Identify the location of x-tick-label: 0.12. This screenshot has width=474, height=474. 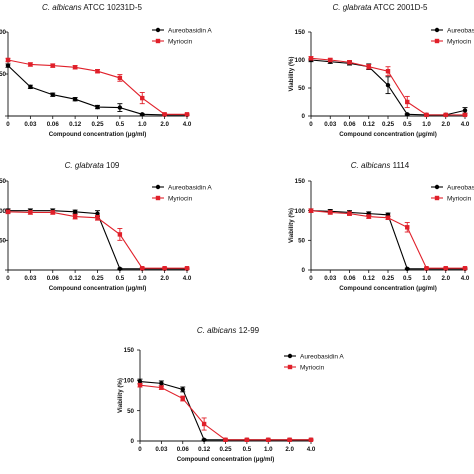
(204, 449).